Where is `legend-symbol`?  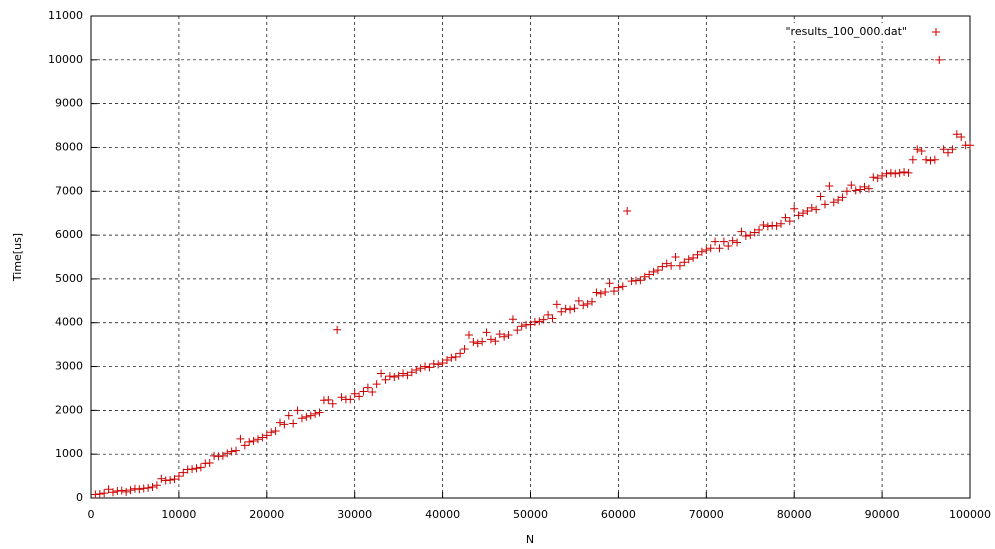
legend-symbol is located at coordinates (936, 32).